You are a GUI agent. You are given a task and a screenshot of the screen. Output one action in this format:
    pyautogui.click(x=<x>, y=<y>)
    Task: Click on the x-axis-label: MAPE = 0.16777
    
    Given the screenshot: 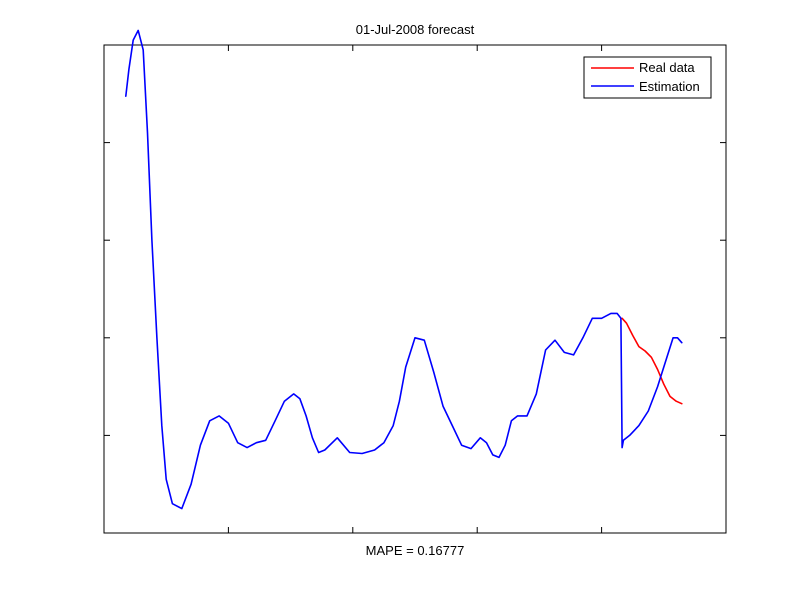 What is the action you would take?
    pyautogui.click(x=415, y=550)
    